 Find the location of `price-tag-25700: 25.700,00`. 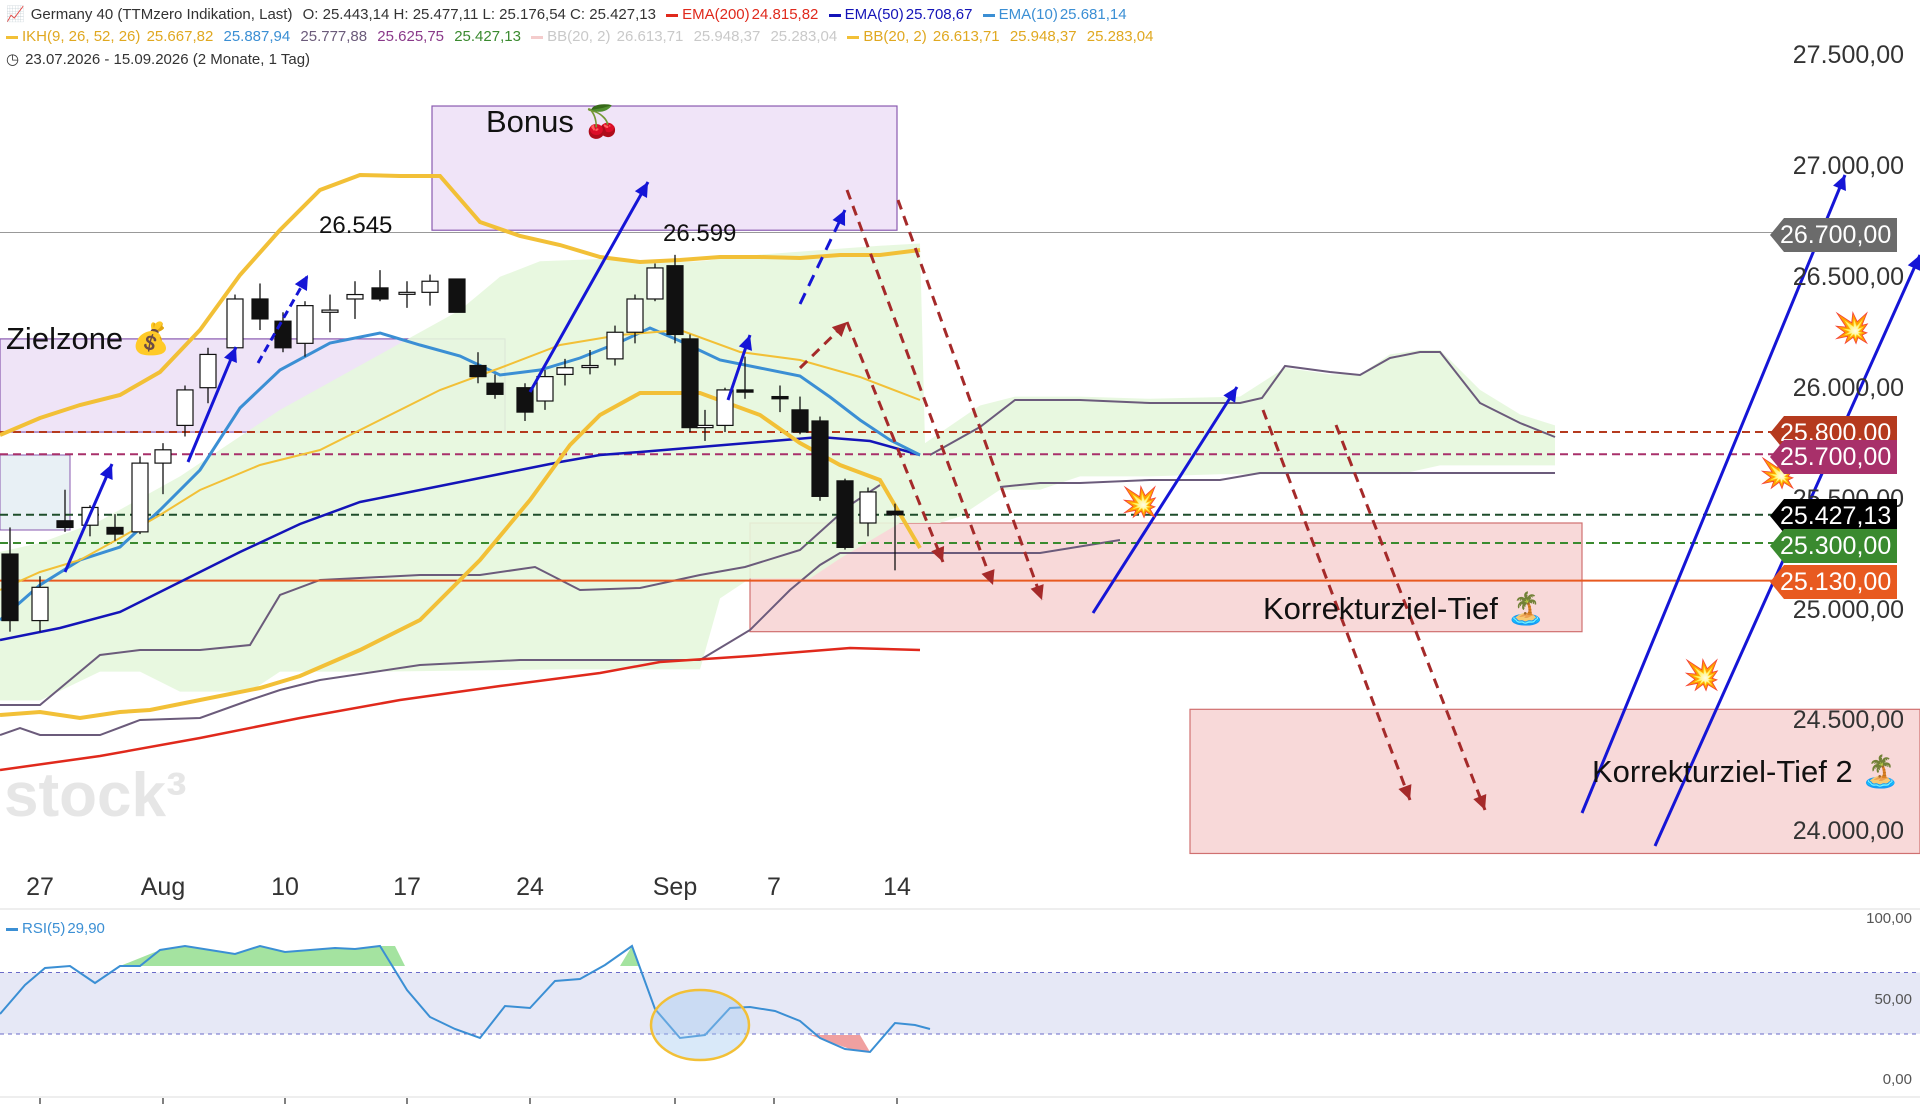

price-tag-25700: 25.700,00 is located at coordinates (1834, 457).